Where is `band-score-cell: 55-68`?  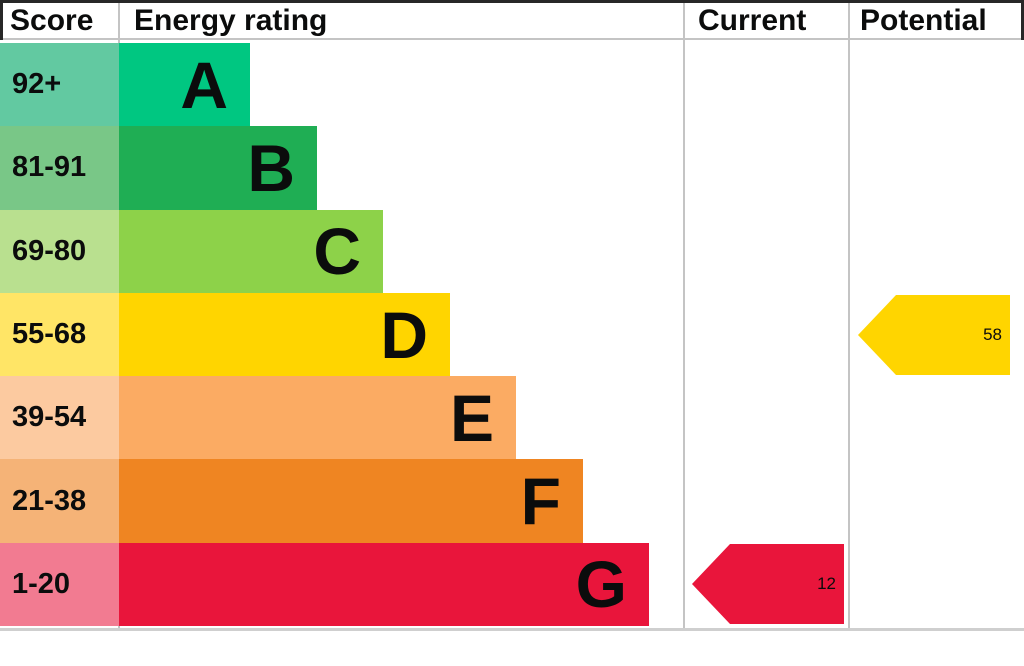
band-score-cell: 55-68 is located at coordinates (59, 334).